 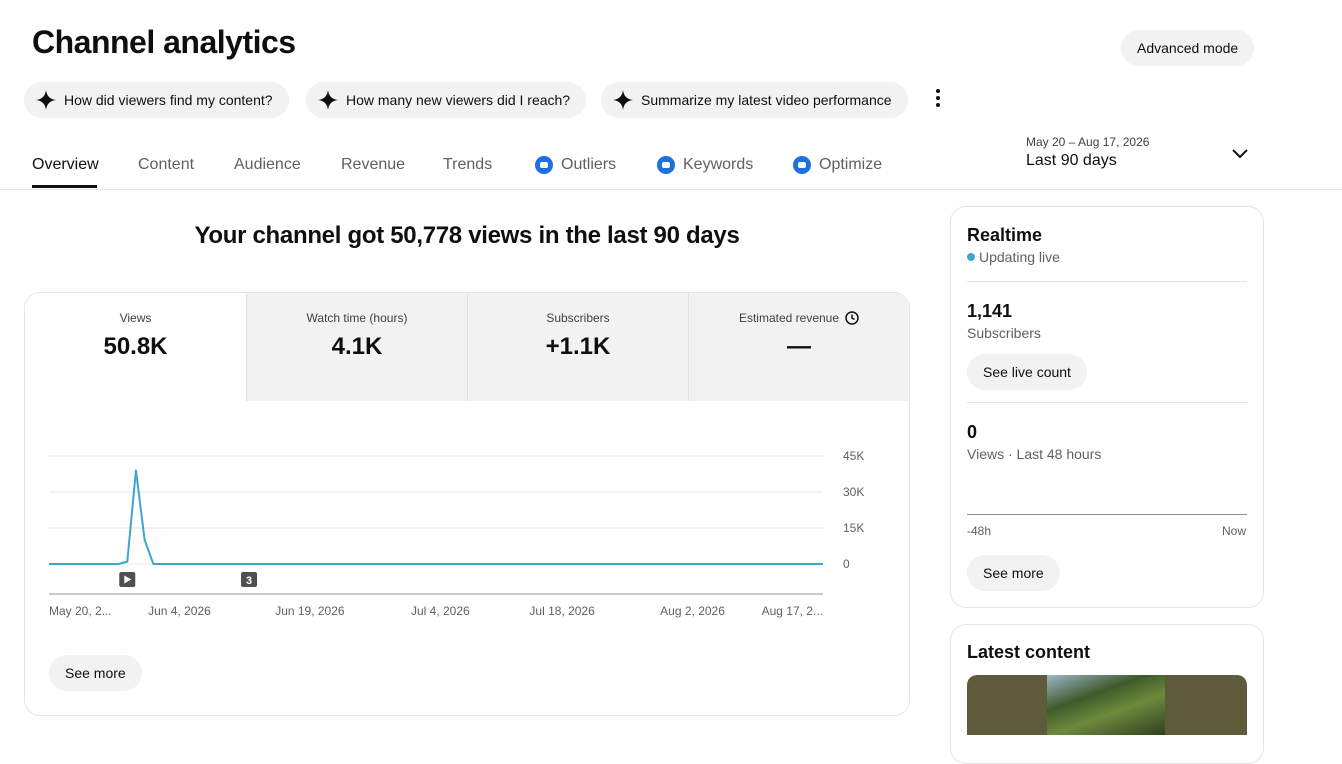 What do you see at coordinates (458, 100) in the screenshot?
I see `suggestion-text: How many new viewers did I reach?` at bounding box center [458, 100].